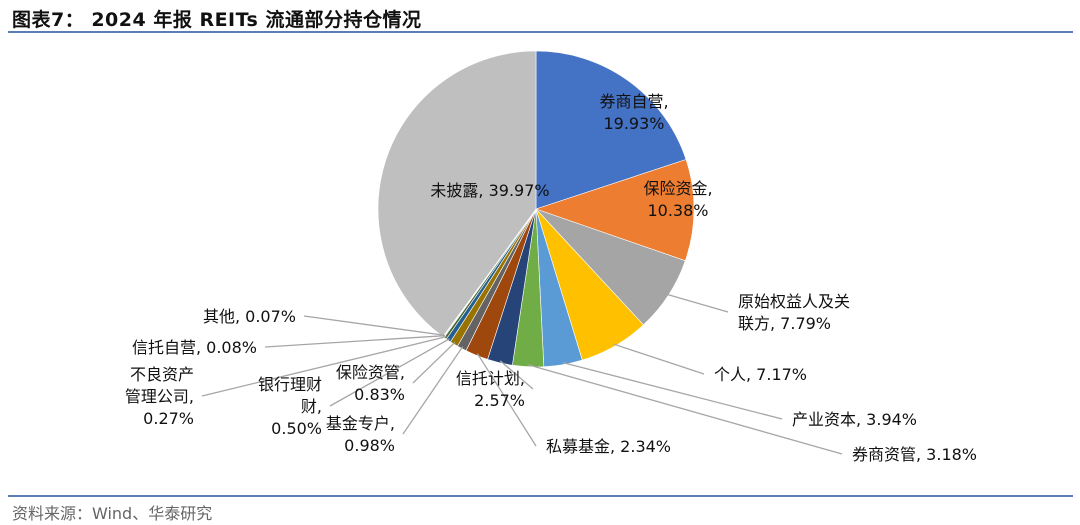 The width and height of the screenshot is (1080, 525). I want to click on footer-divider, so click(540, 496).